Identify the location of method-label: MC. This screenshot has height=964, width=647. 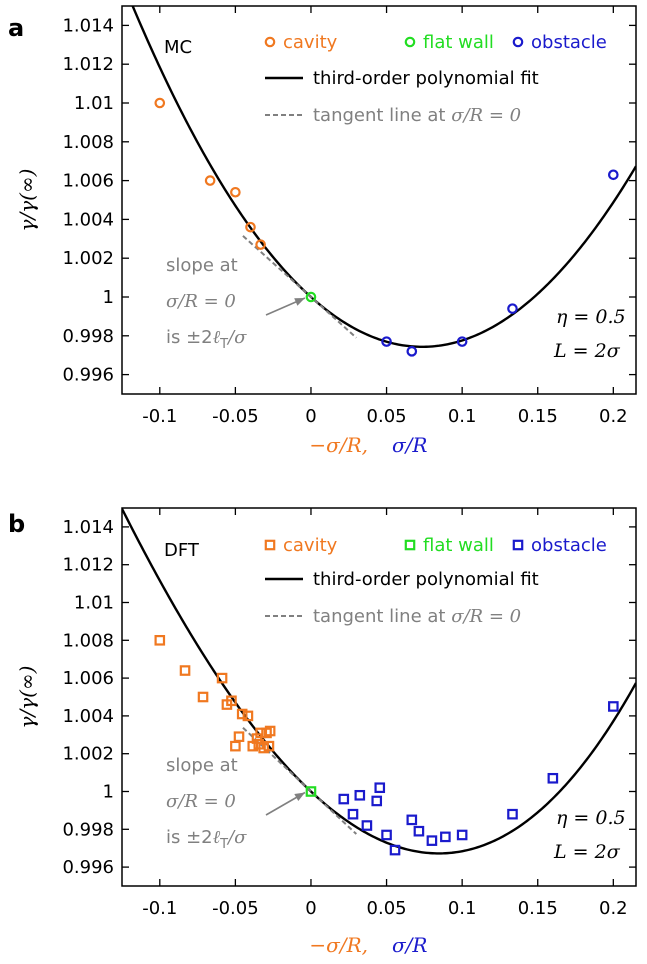
(178, 47).